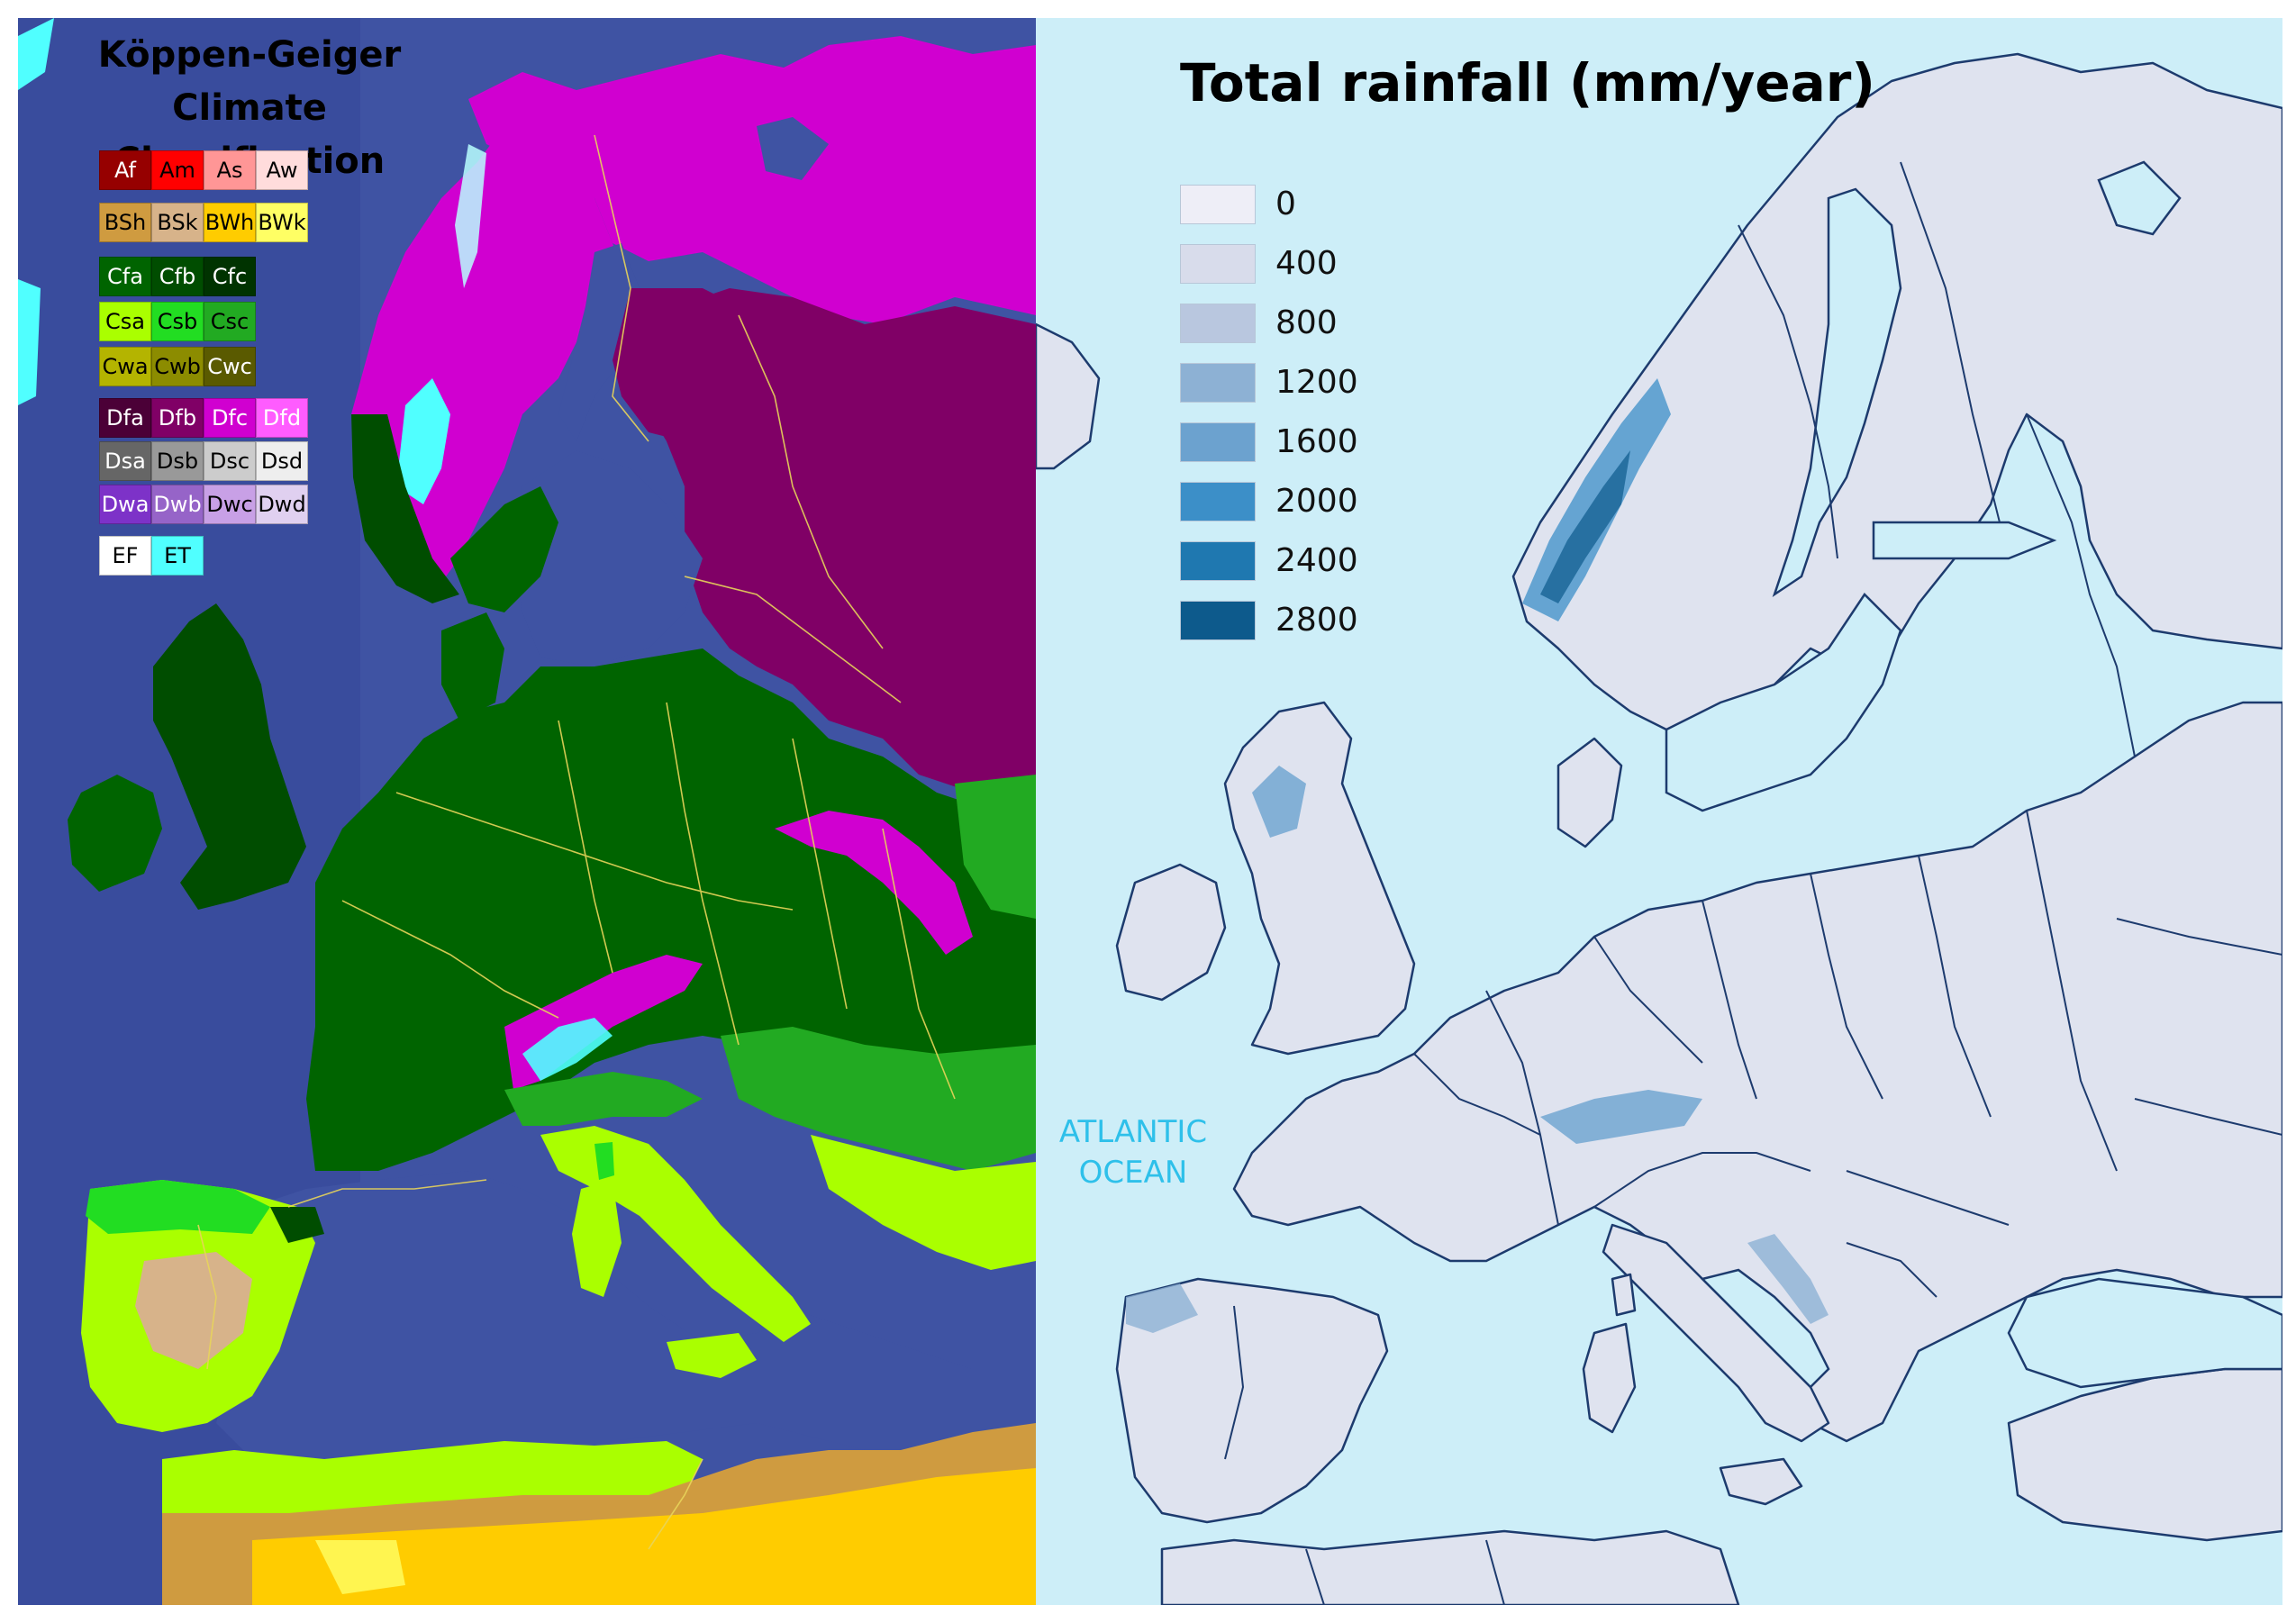 This screenshot has height=1623, width=2296. Describe the element at coordinates (1315, 442) in the screenshot. I see `rainfall-legend-item: 1600` at that location.